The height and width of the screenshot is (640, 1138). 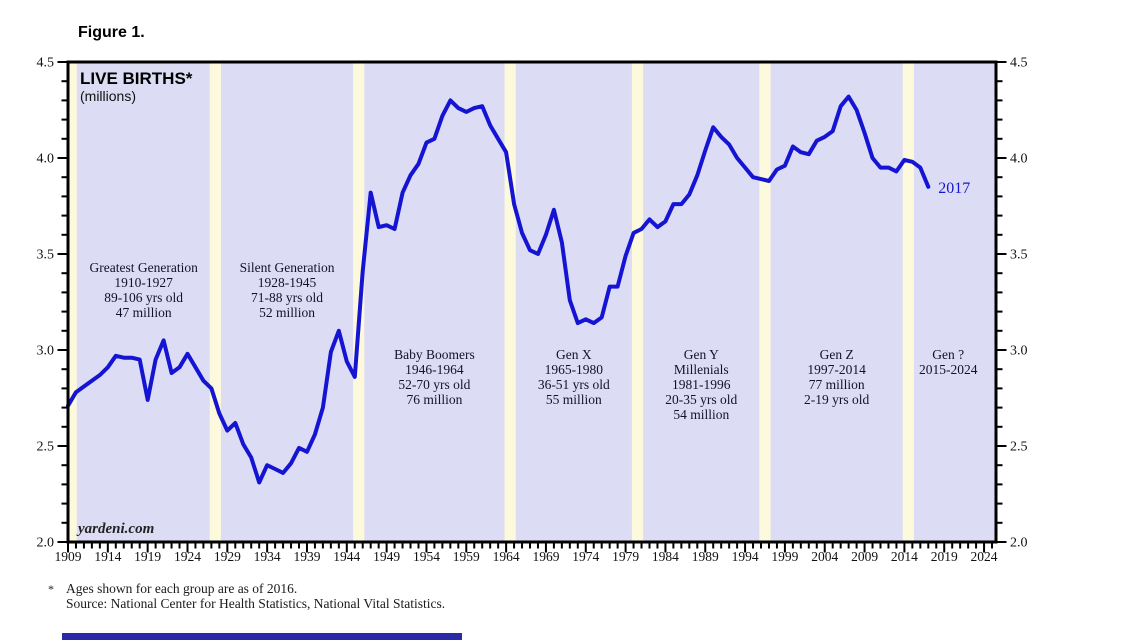 I want to click on generation-label: 2015-2024, so click(x=948, y=369).